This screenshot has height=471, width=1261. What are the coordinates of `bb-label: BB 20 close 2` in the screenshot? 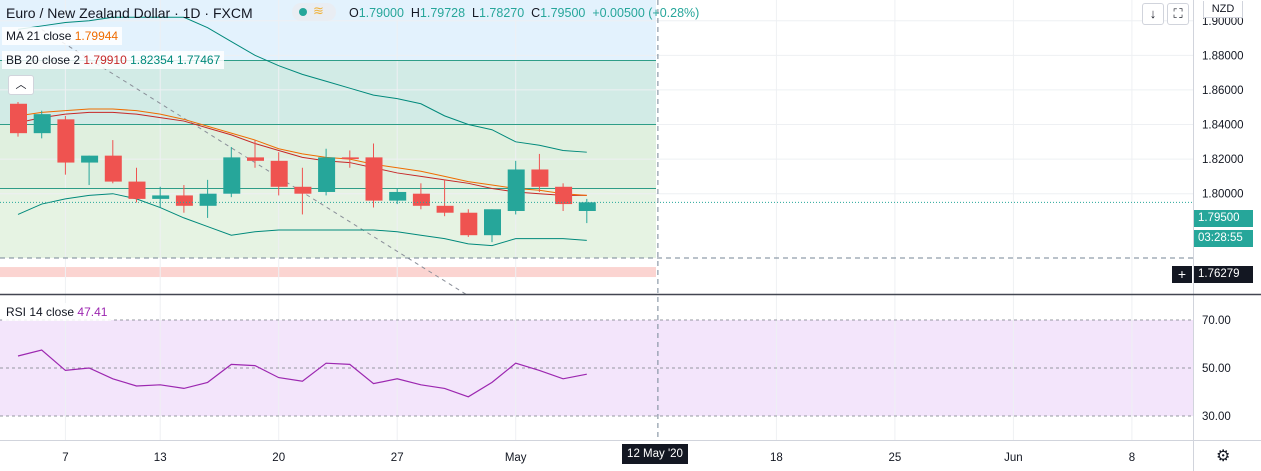 It's located at (43, 60).